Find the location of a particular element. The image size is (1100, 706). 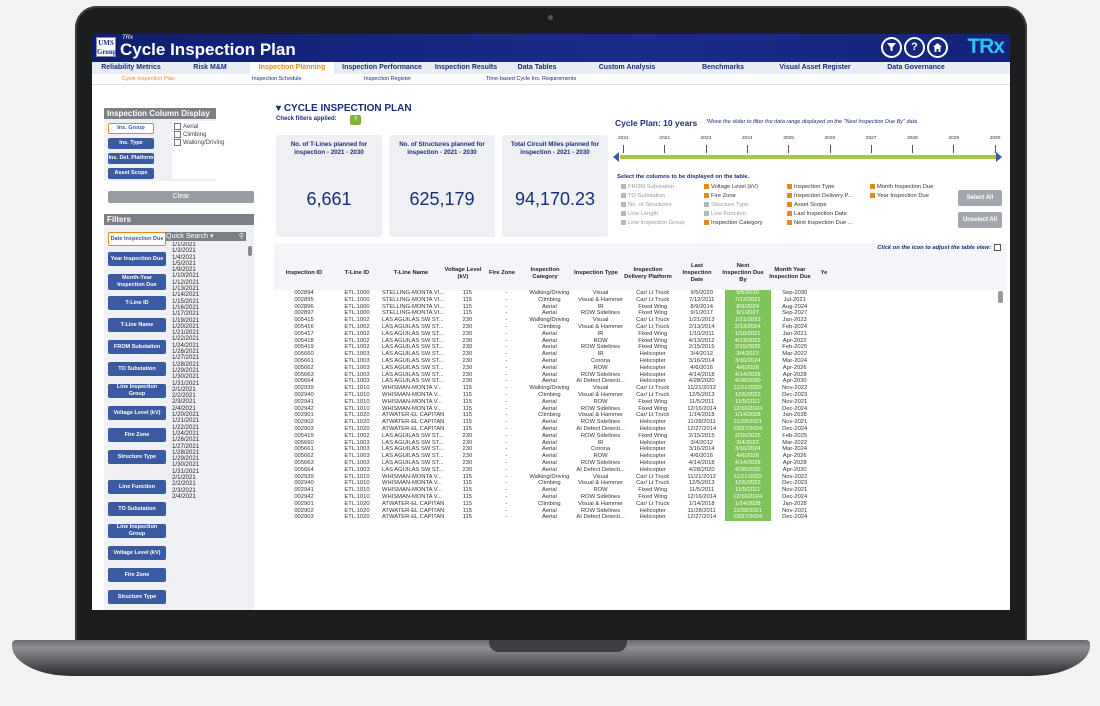

column-header: Inspection ID is located at coordinates (304, 274).